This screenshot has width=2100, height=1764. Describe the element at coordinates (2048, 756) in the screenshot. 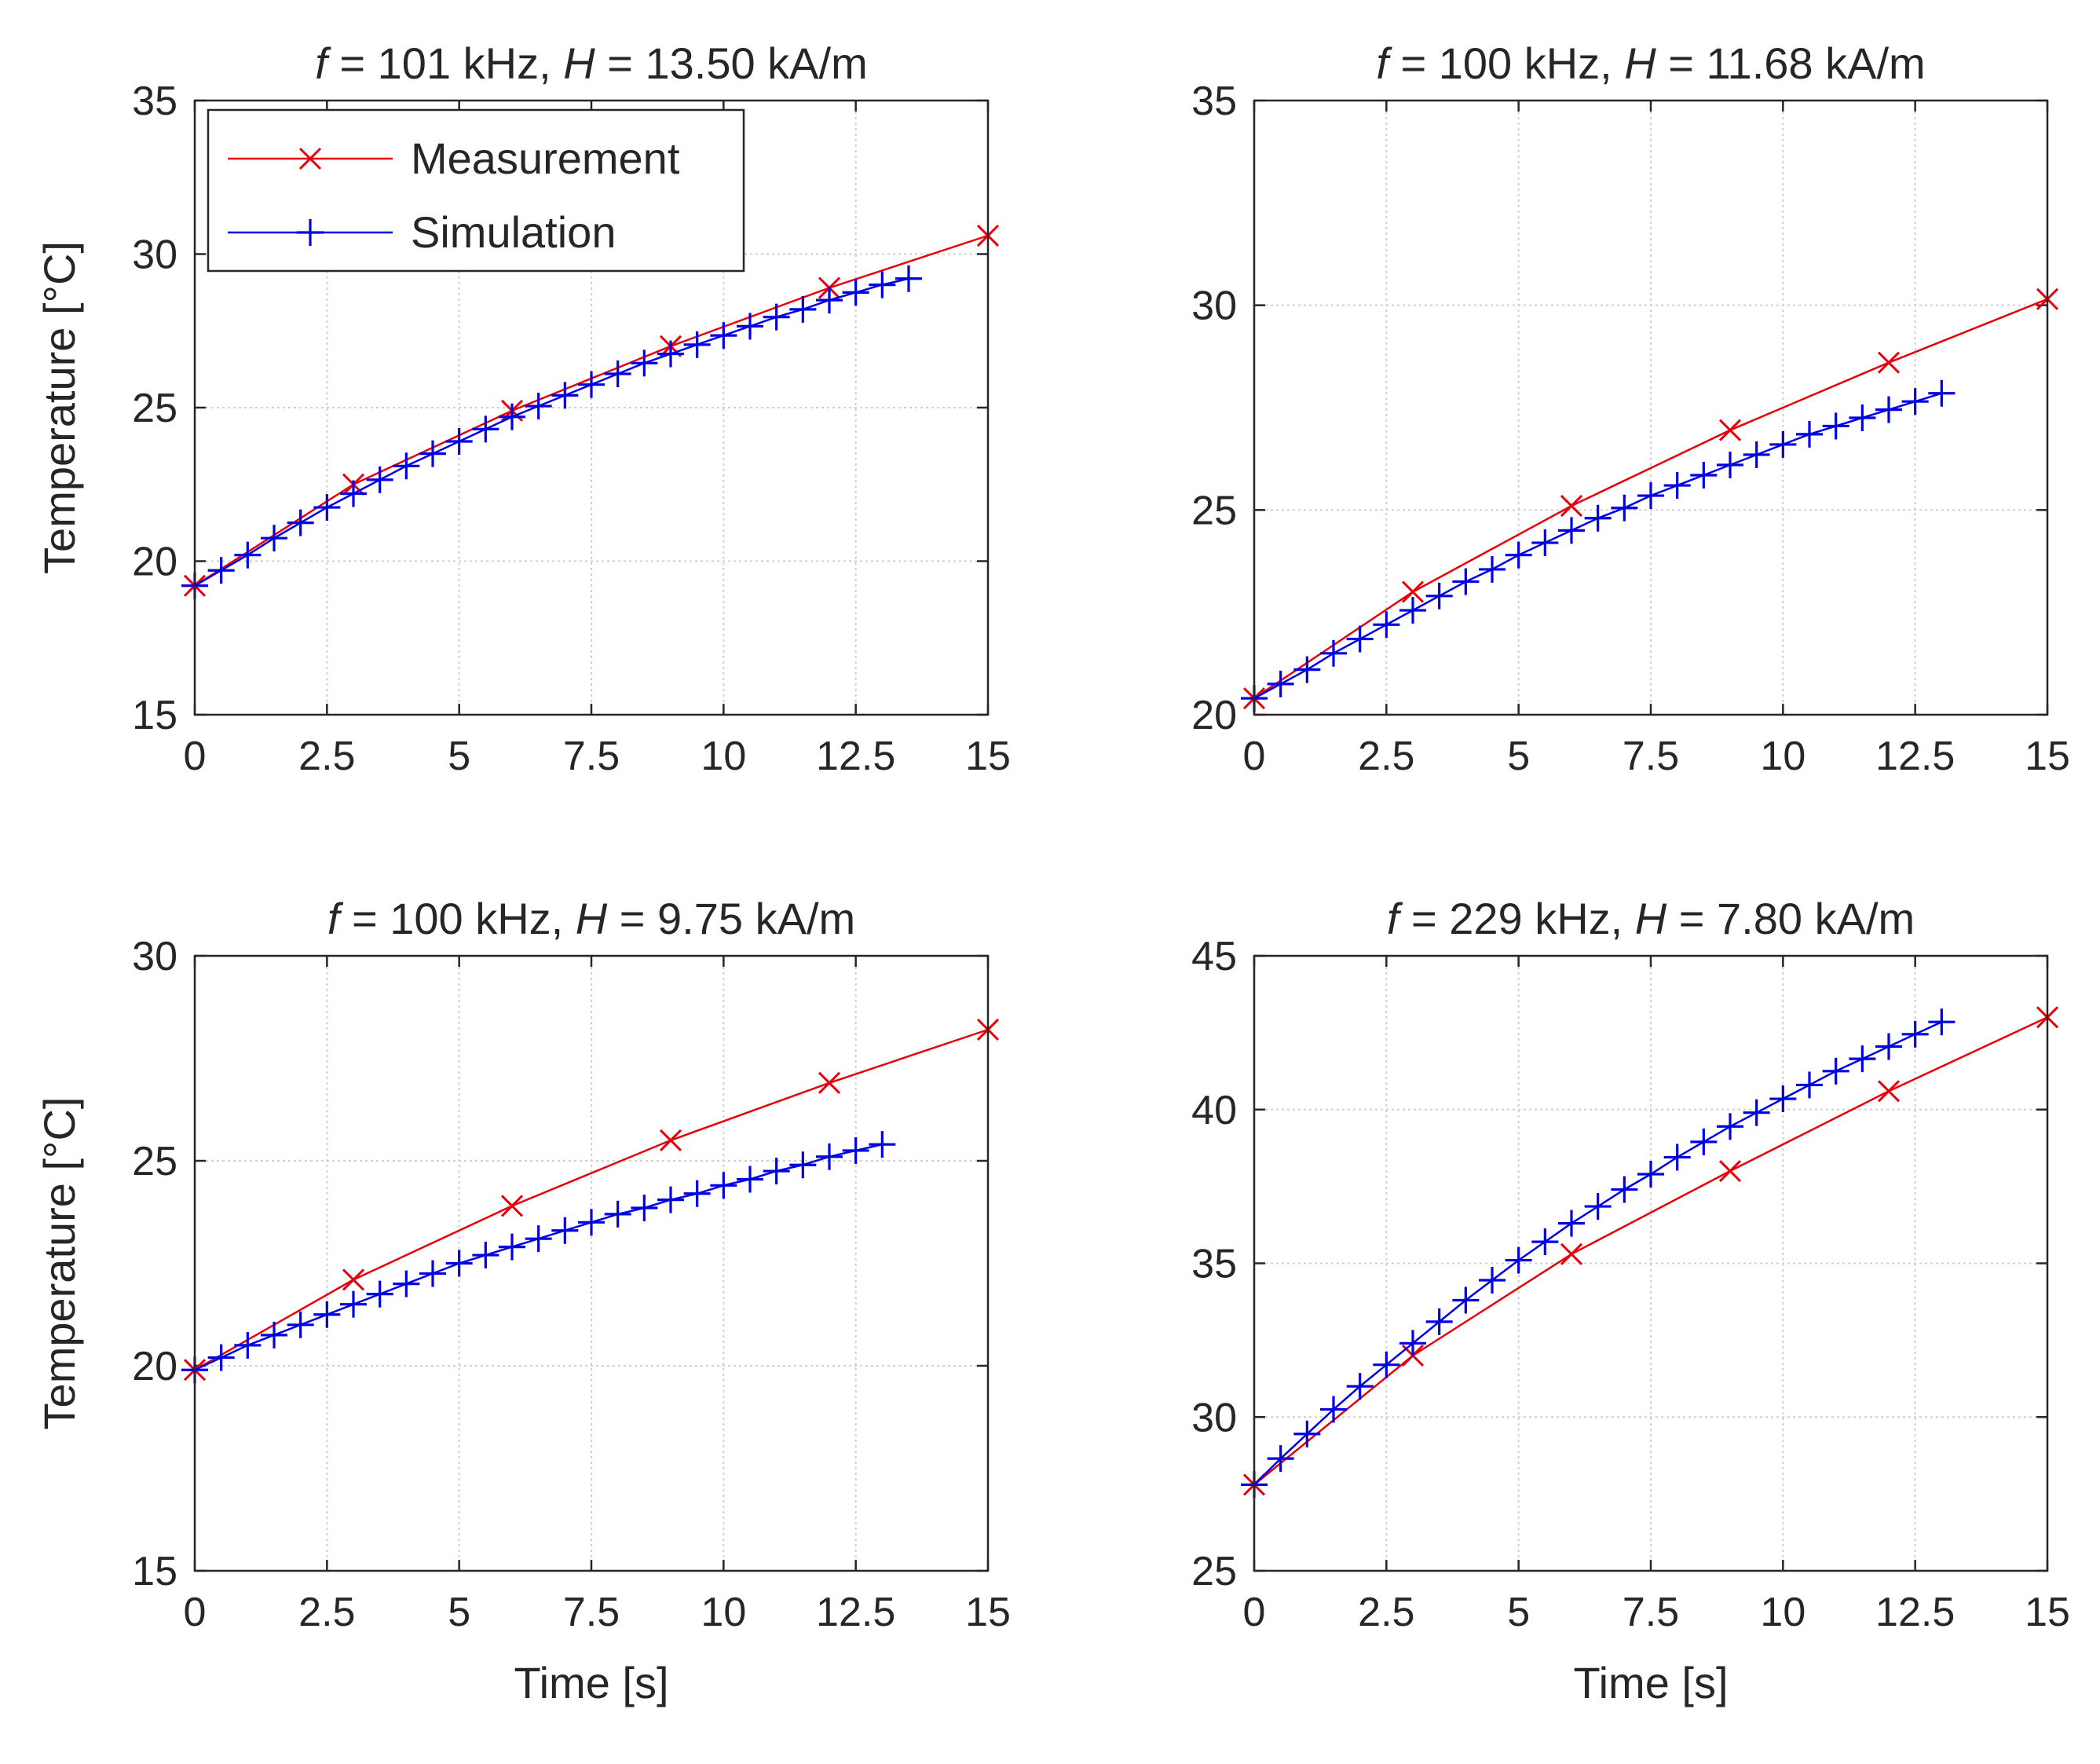

I see `x-tick-label: 15` at that location.